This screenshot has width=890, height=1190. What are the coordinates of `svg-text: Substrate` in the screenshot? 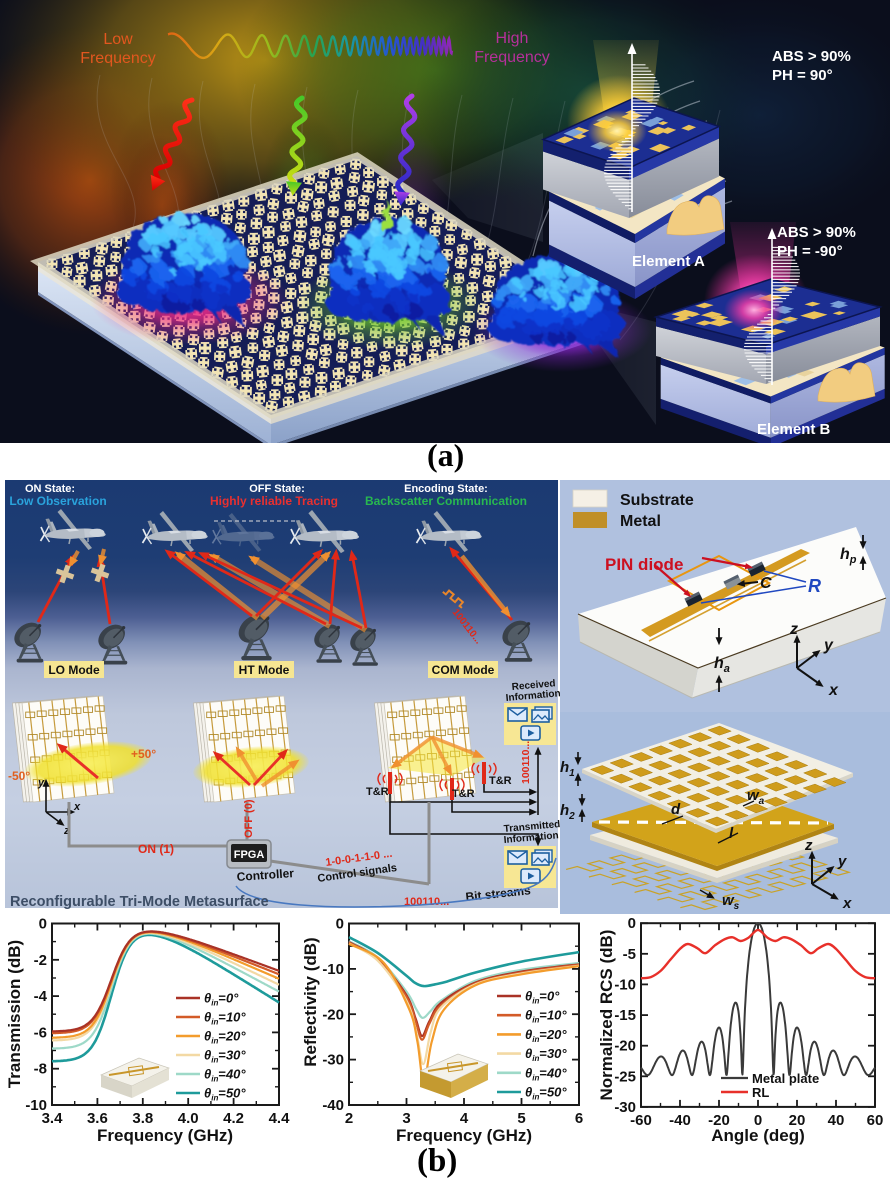 It's located at (657, 500).